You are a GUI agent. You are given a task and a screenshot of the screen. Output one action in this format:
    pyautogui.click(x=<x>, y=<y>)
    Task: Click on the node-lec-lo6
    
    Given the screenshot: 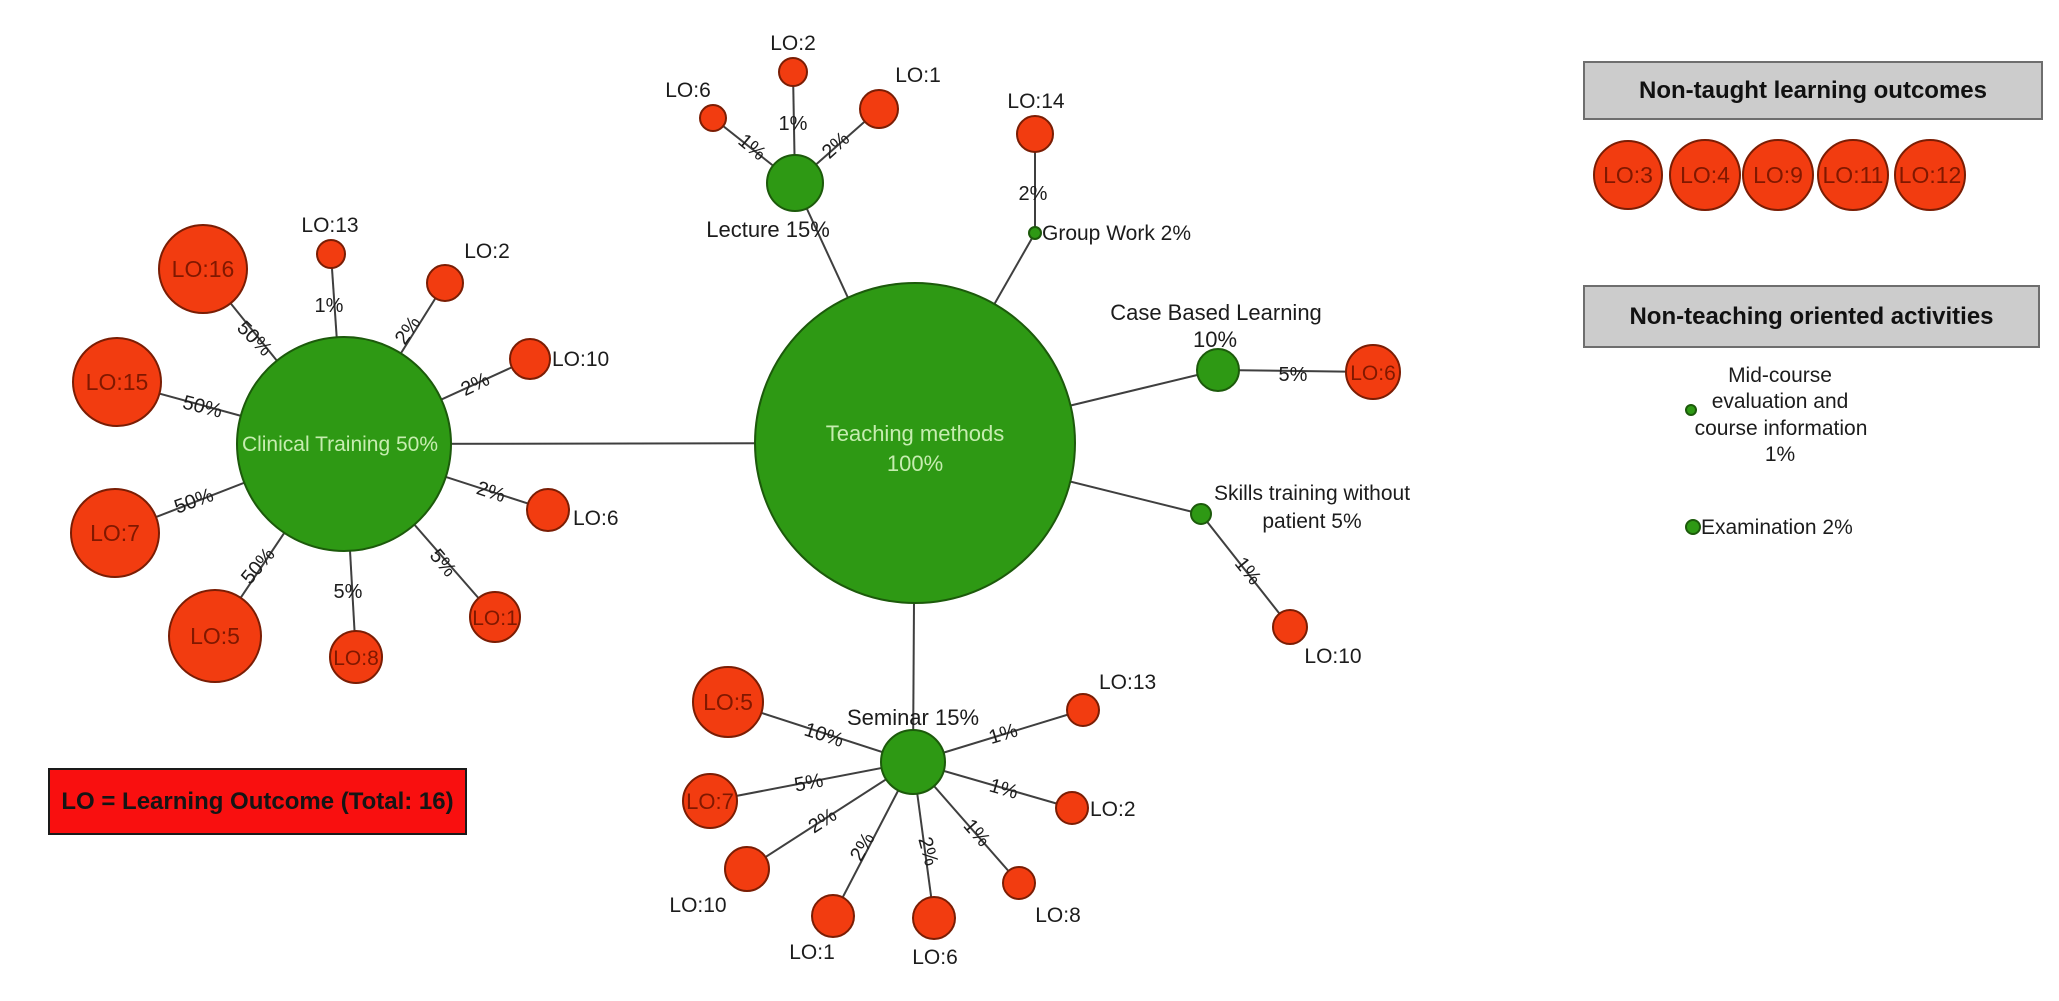 What is the action you would take?
    pyautogui.click(x=713, y=118)
    